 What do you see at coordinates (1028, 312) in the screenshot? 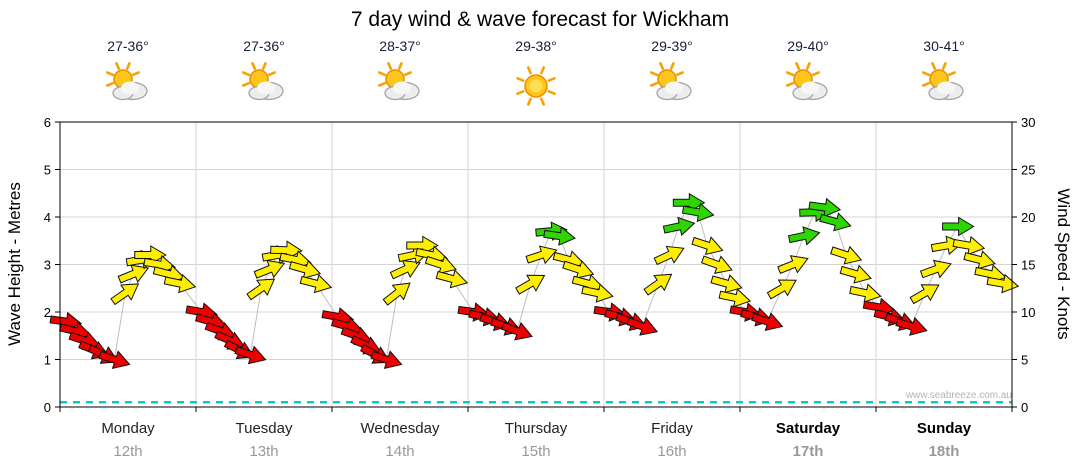
I see `right-axis-tick-label: 10` at bounding box center [1028, 312].